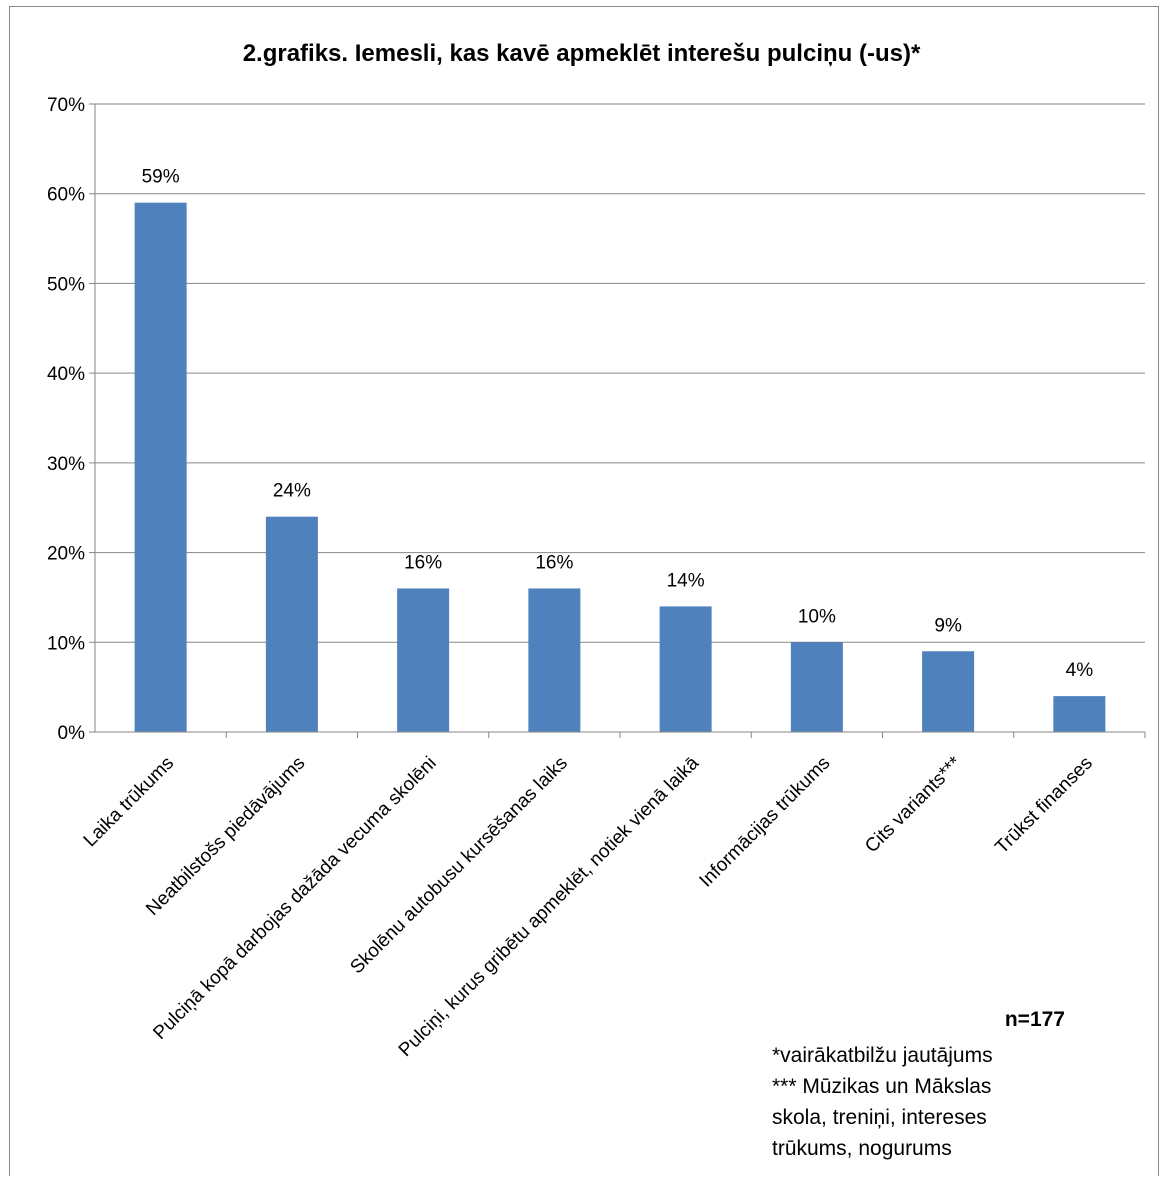  I want to click on footnote-line-2: *** Mūzikas un Mākslas, so click(882, 1086).